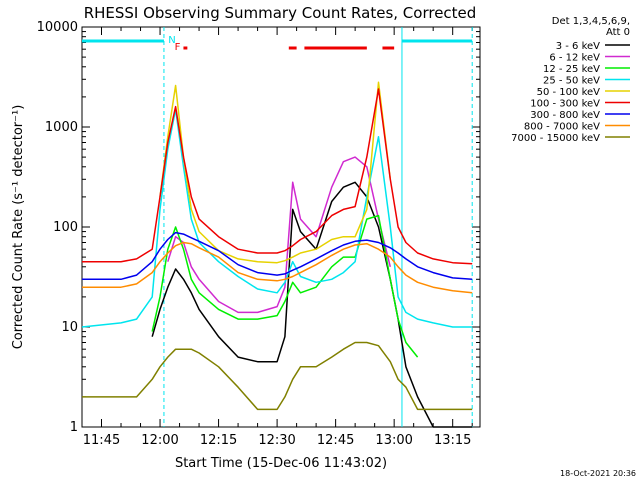 This screenshot has width=640, height=480. What do you see at coordinates (598, 473) in the screenshot?
I see `timestamp: 18-Oct-2021 20:36` at bounding box center [598, 473].